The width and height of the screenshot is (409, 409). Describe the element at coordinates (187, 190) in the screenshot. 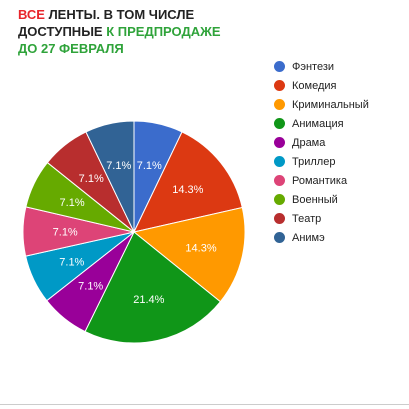

I see `slice-label-2: 14.3%` at that location.